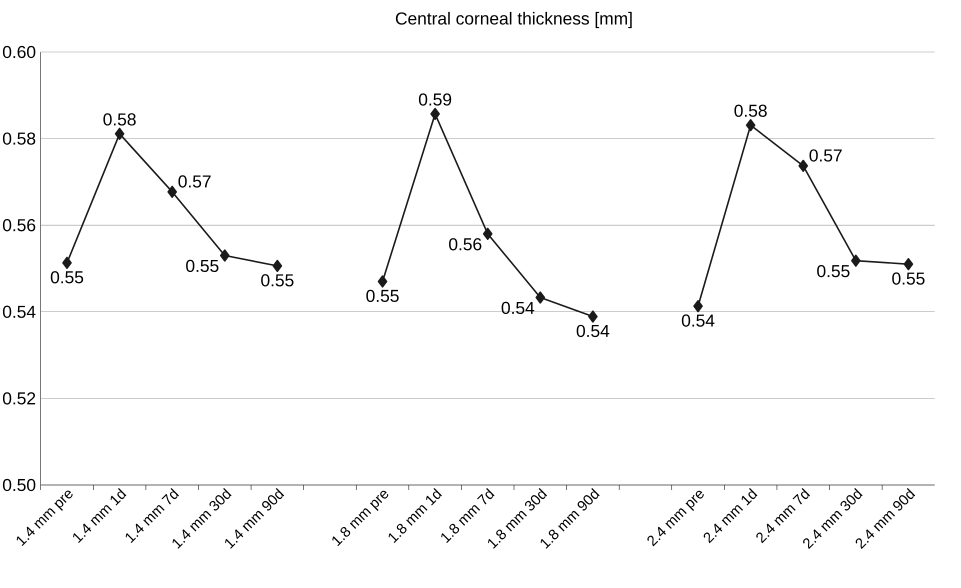 The width and height of the screenshot is (961, 588). What do you see at coordinates (435, 99) in the screenshot?
I see `data-label: 0.59` at bounding box center [435, 99].